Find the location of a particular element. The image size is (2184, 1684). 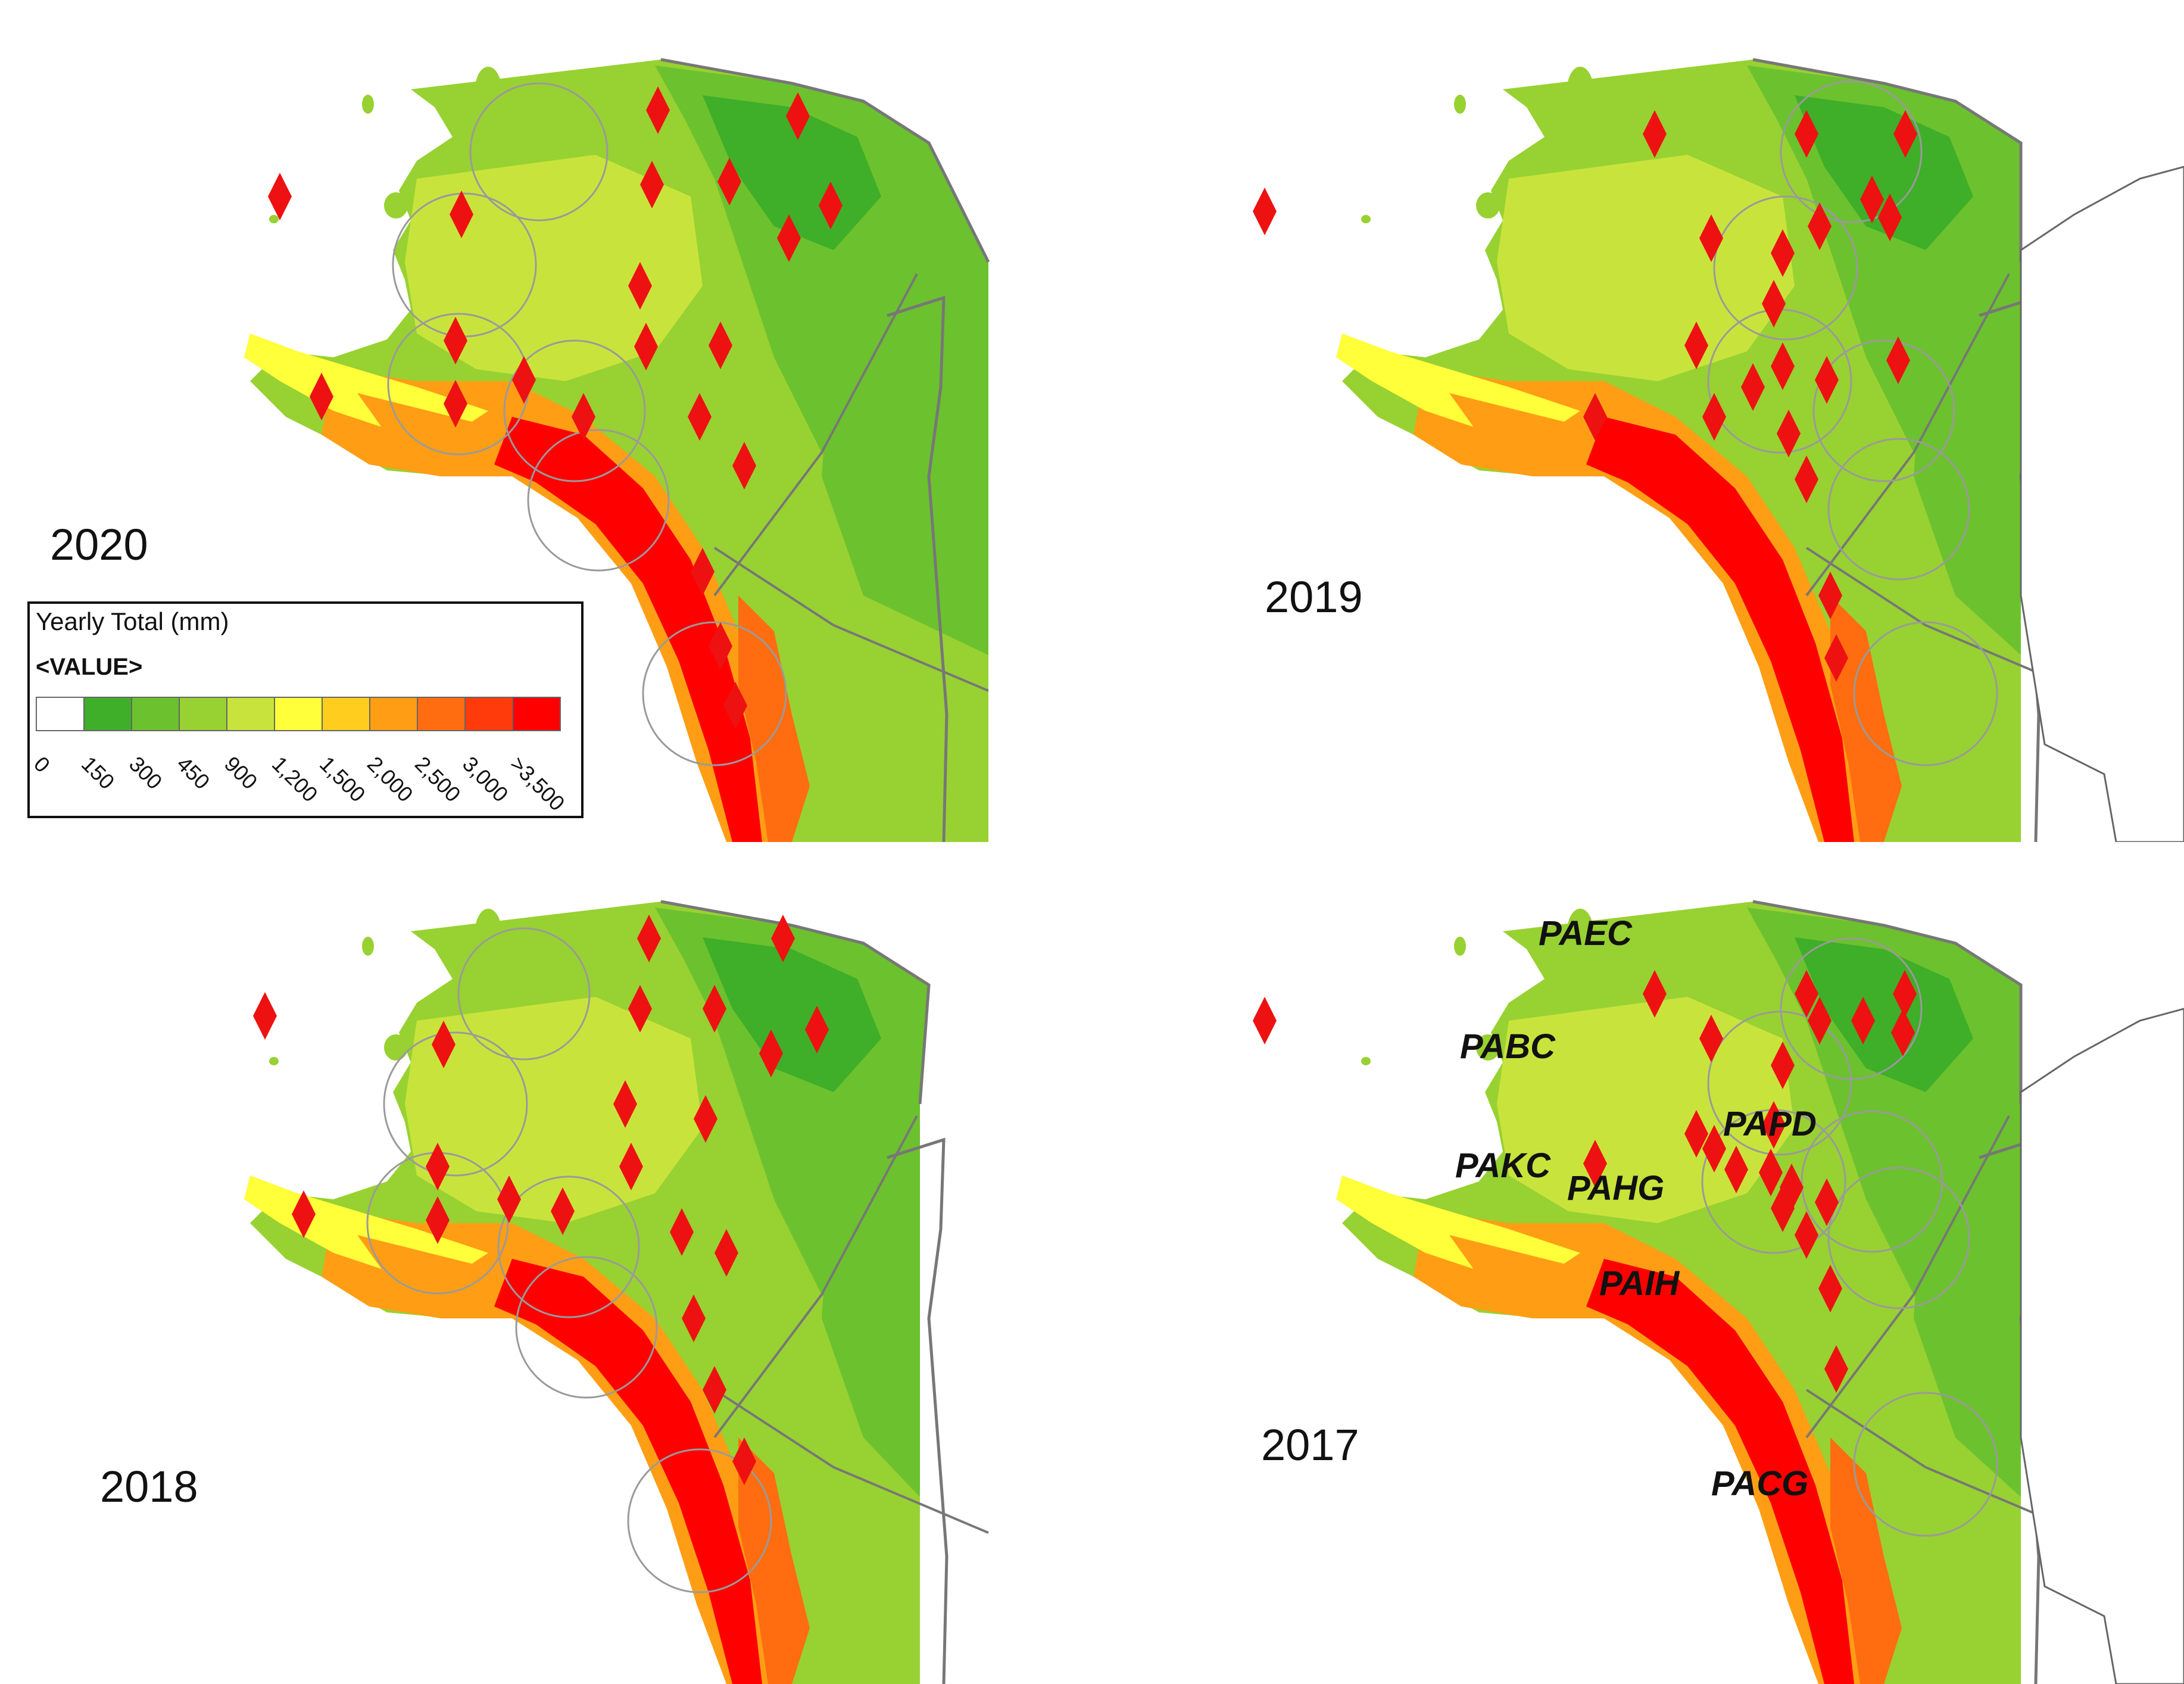

coastal-range-band is located at coordinates (774, 718).